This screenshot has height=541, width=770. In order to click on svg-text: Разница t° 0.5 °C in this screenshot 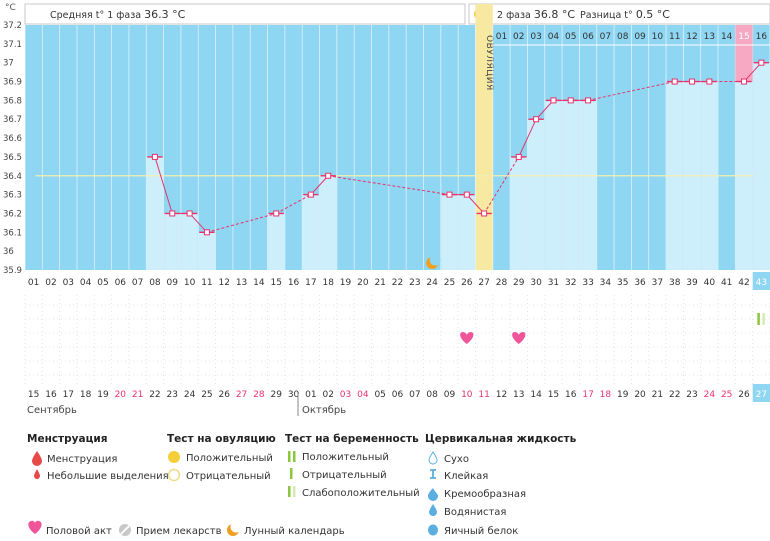, I will do `click(625, 14)`.